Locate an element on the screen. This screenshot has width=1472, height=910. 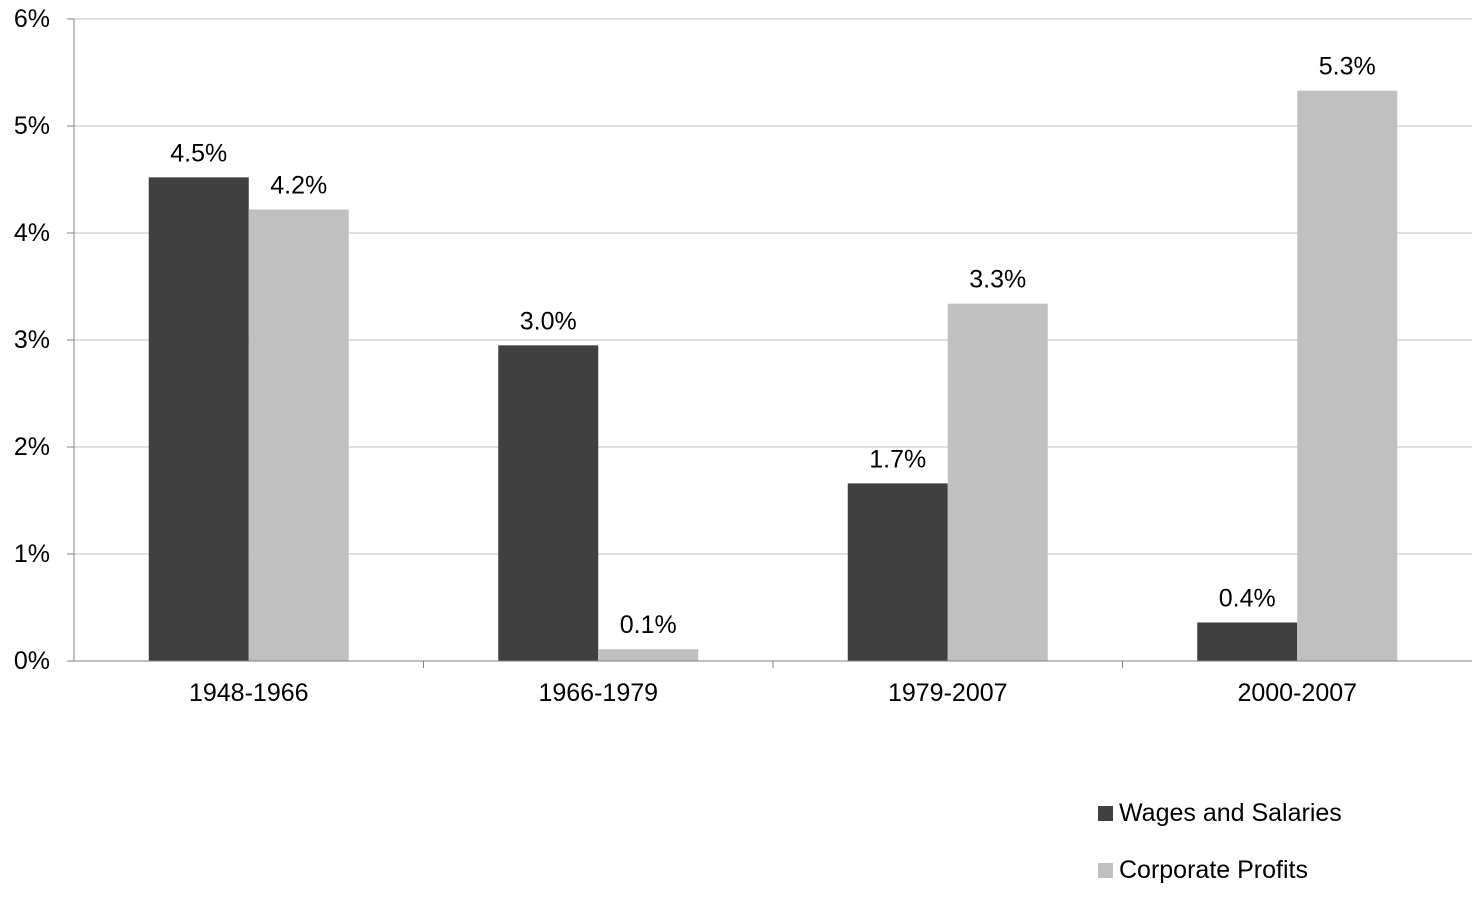
legend-swatch-wages is located at coordinates (1105, 813).